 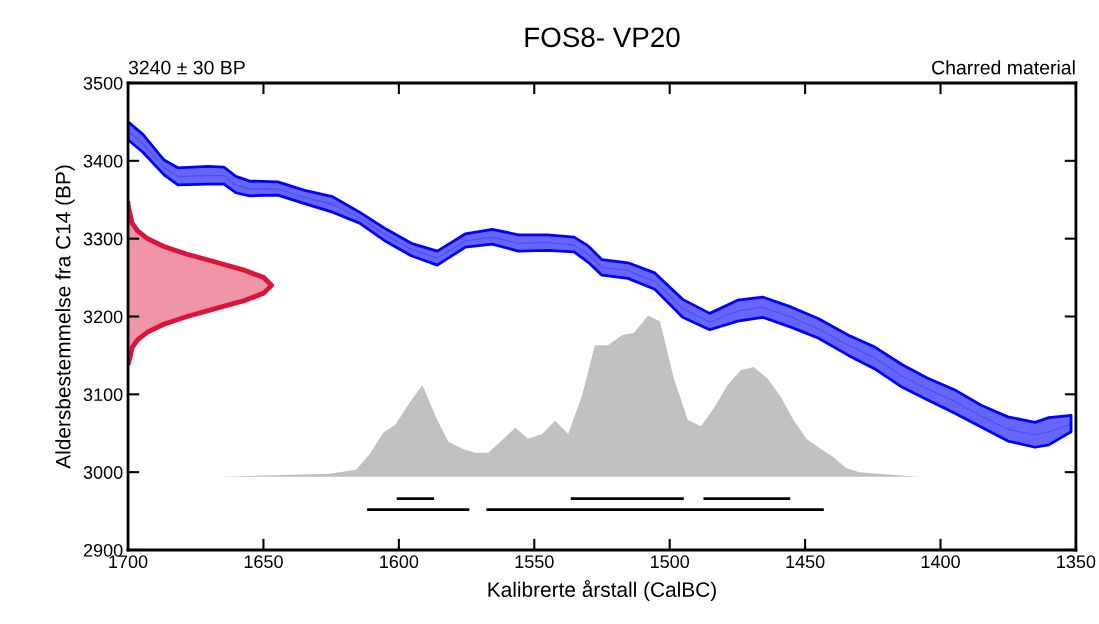 What do you see at coordinates (65, 317) in the screenshot?
I see `y-axis-title: Aldersbestemmelse fra C14 (BP)` at bounding box center [65, 317].